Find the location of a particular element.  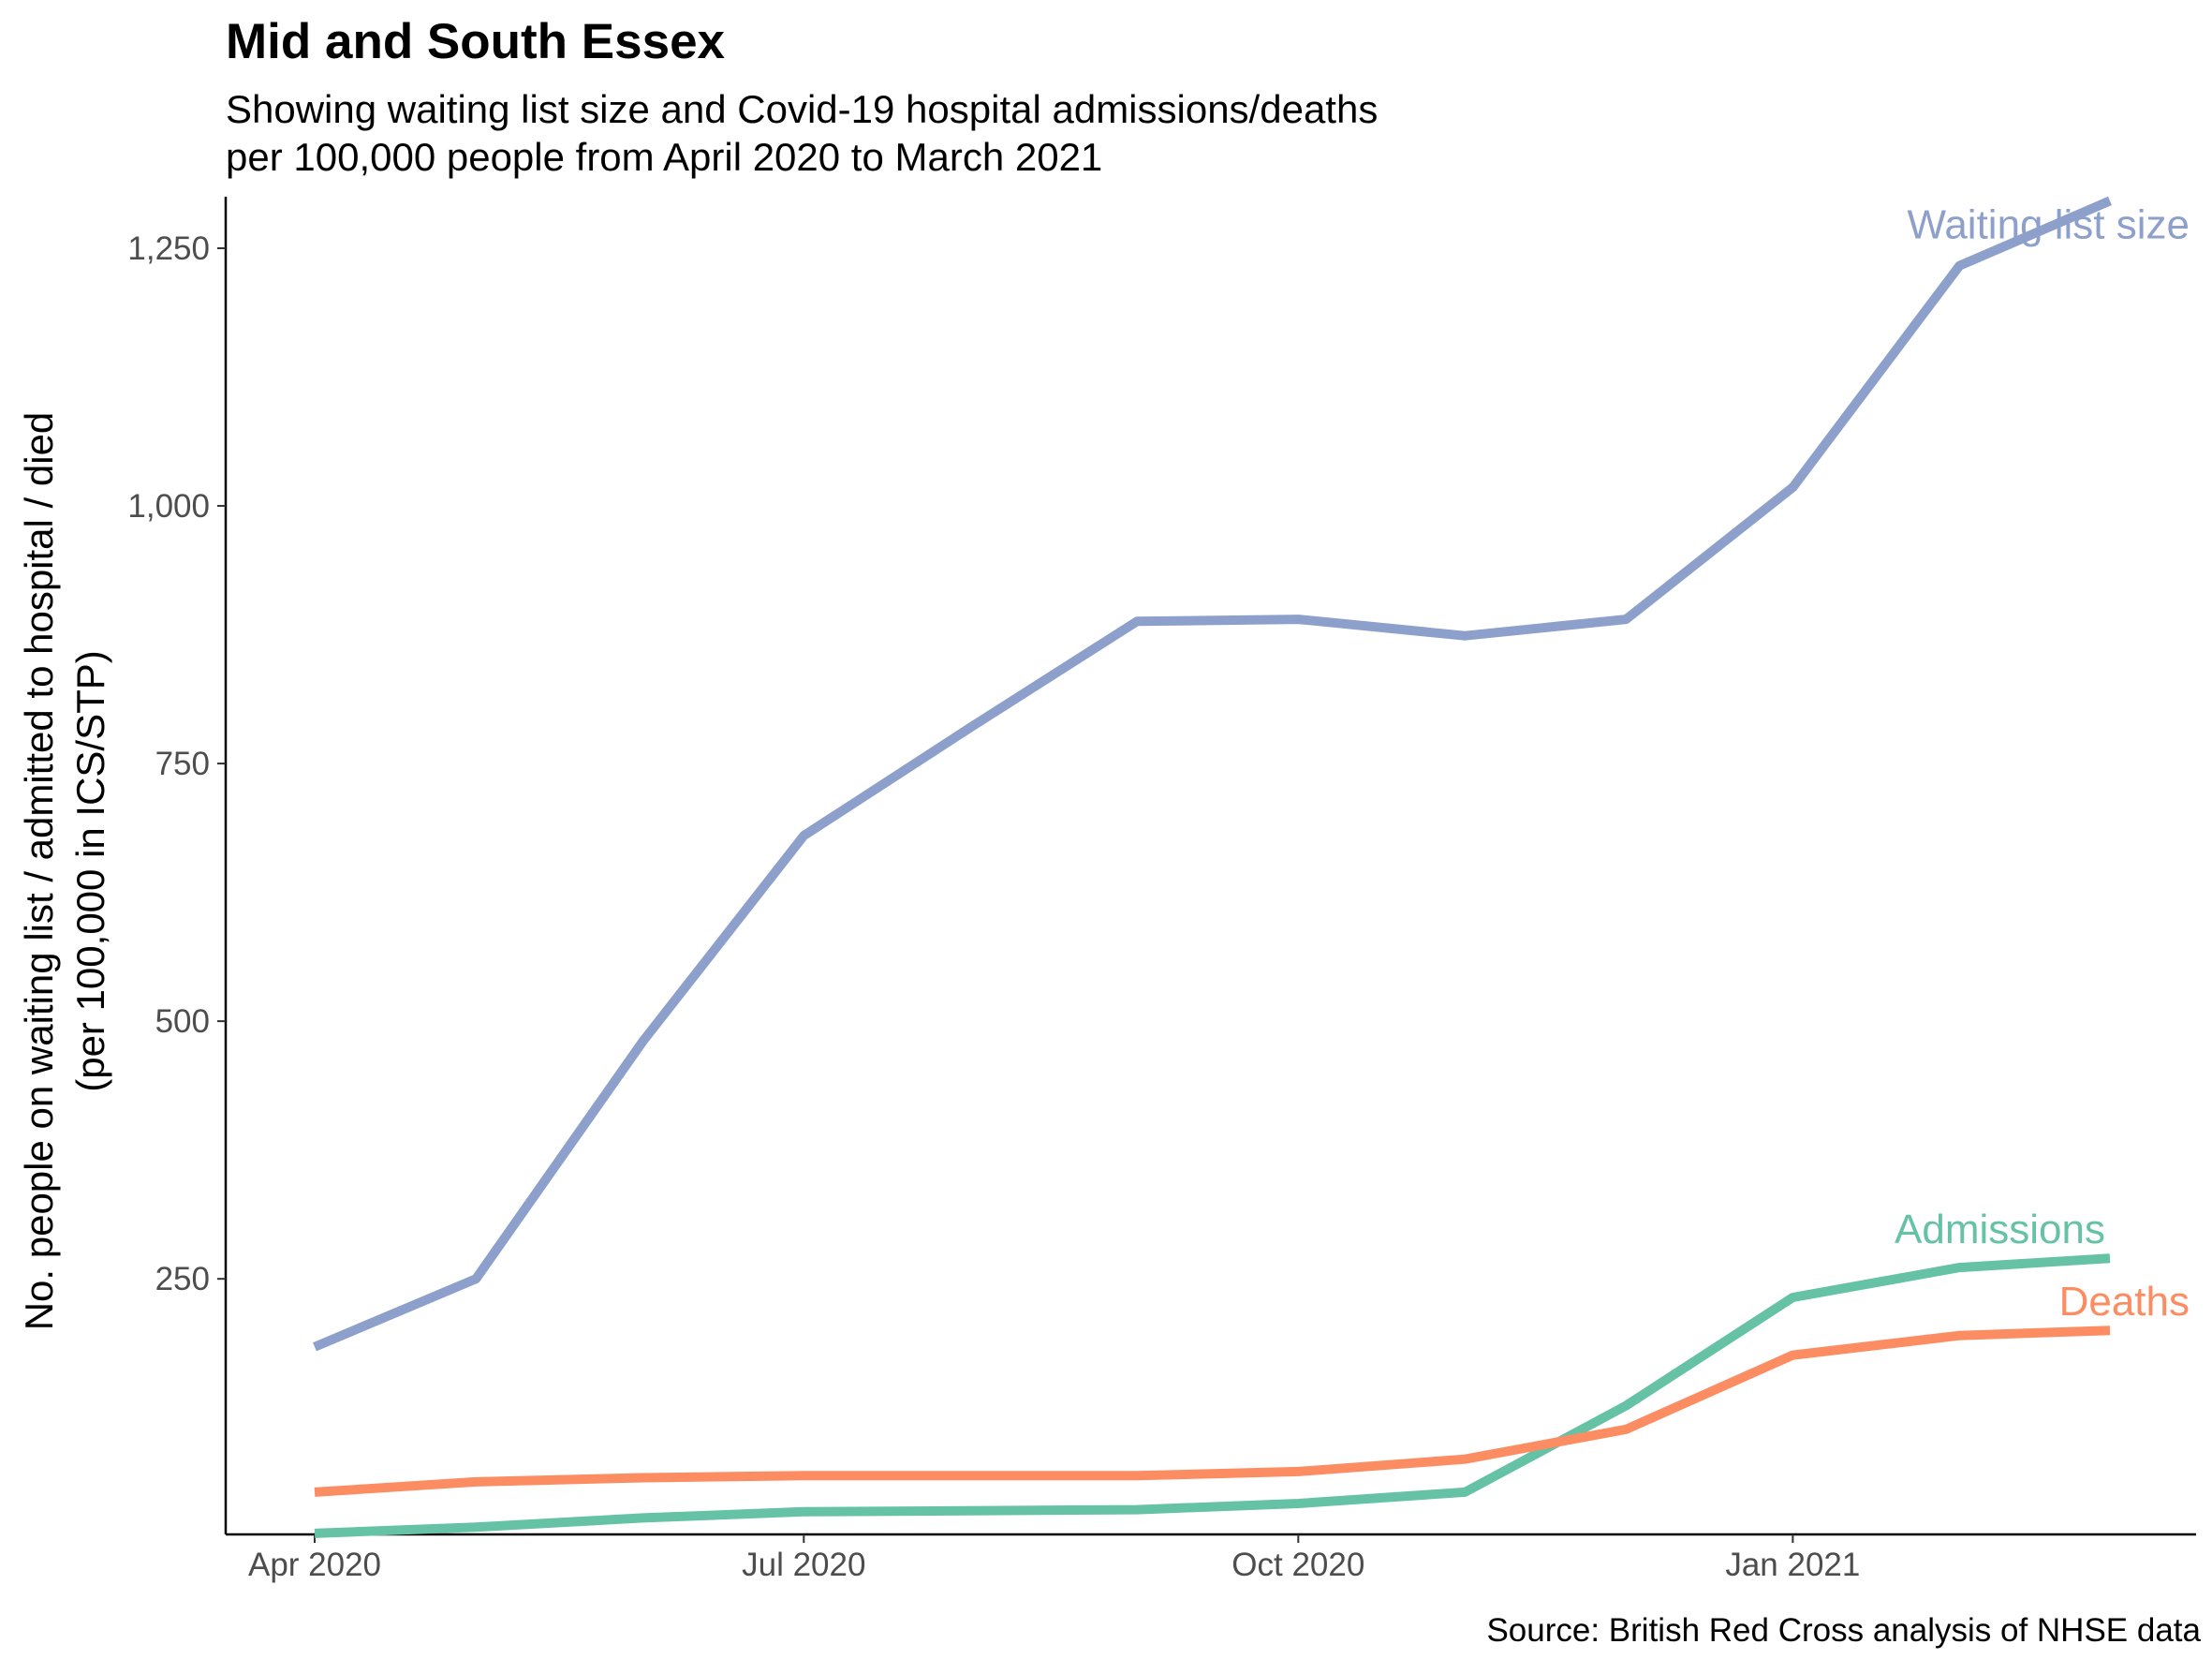

series-label-admissions: Admissions is located at coordinates (2000, 1229).